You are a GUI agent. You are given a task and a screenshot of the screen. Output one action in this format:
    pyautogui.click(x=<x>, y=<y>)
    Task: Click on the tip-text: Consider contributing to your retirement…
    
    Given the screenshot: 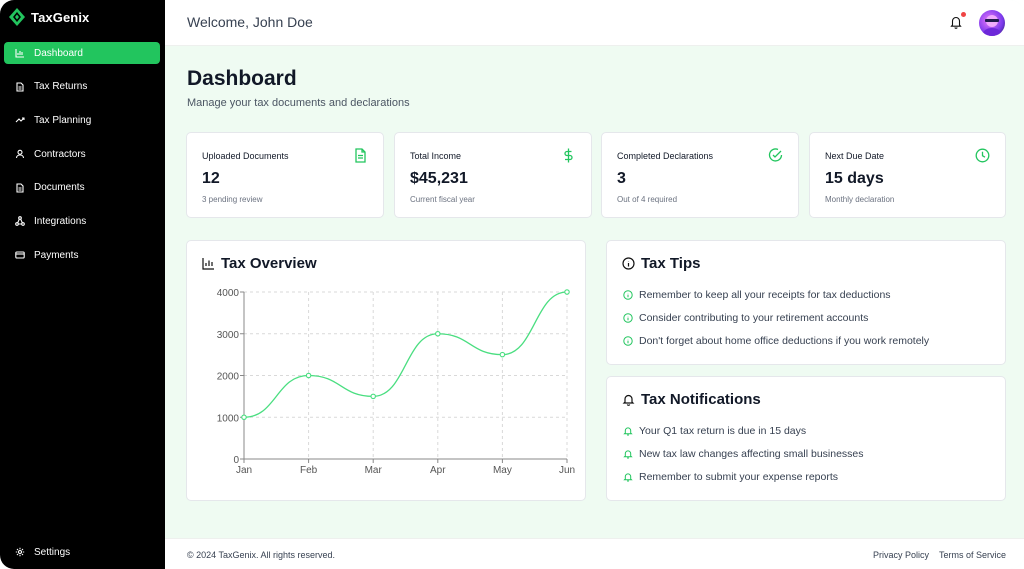 What is the action you would take?
    pyautogui.click(x=754, y=318)
    